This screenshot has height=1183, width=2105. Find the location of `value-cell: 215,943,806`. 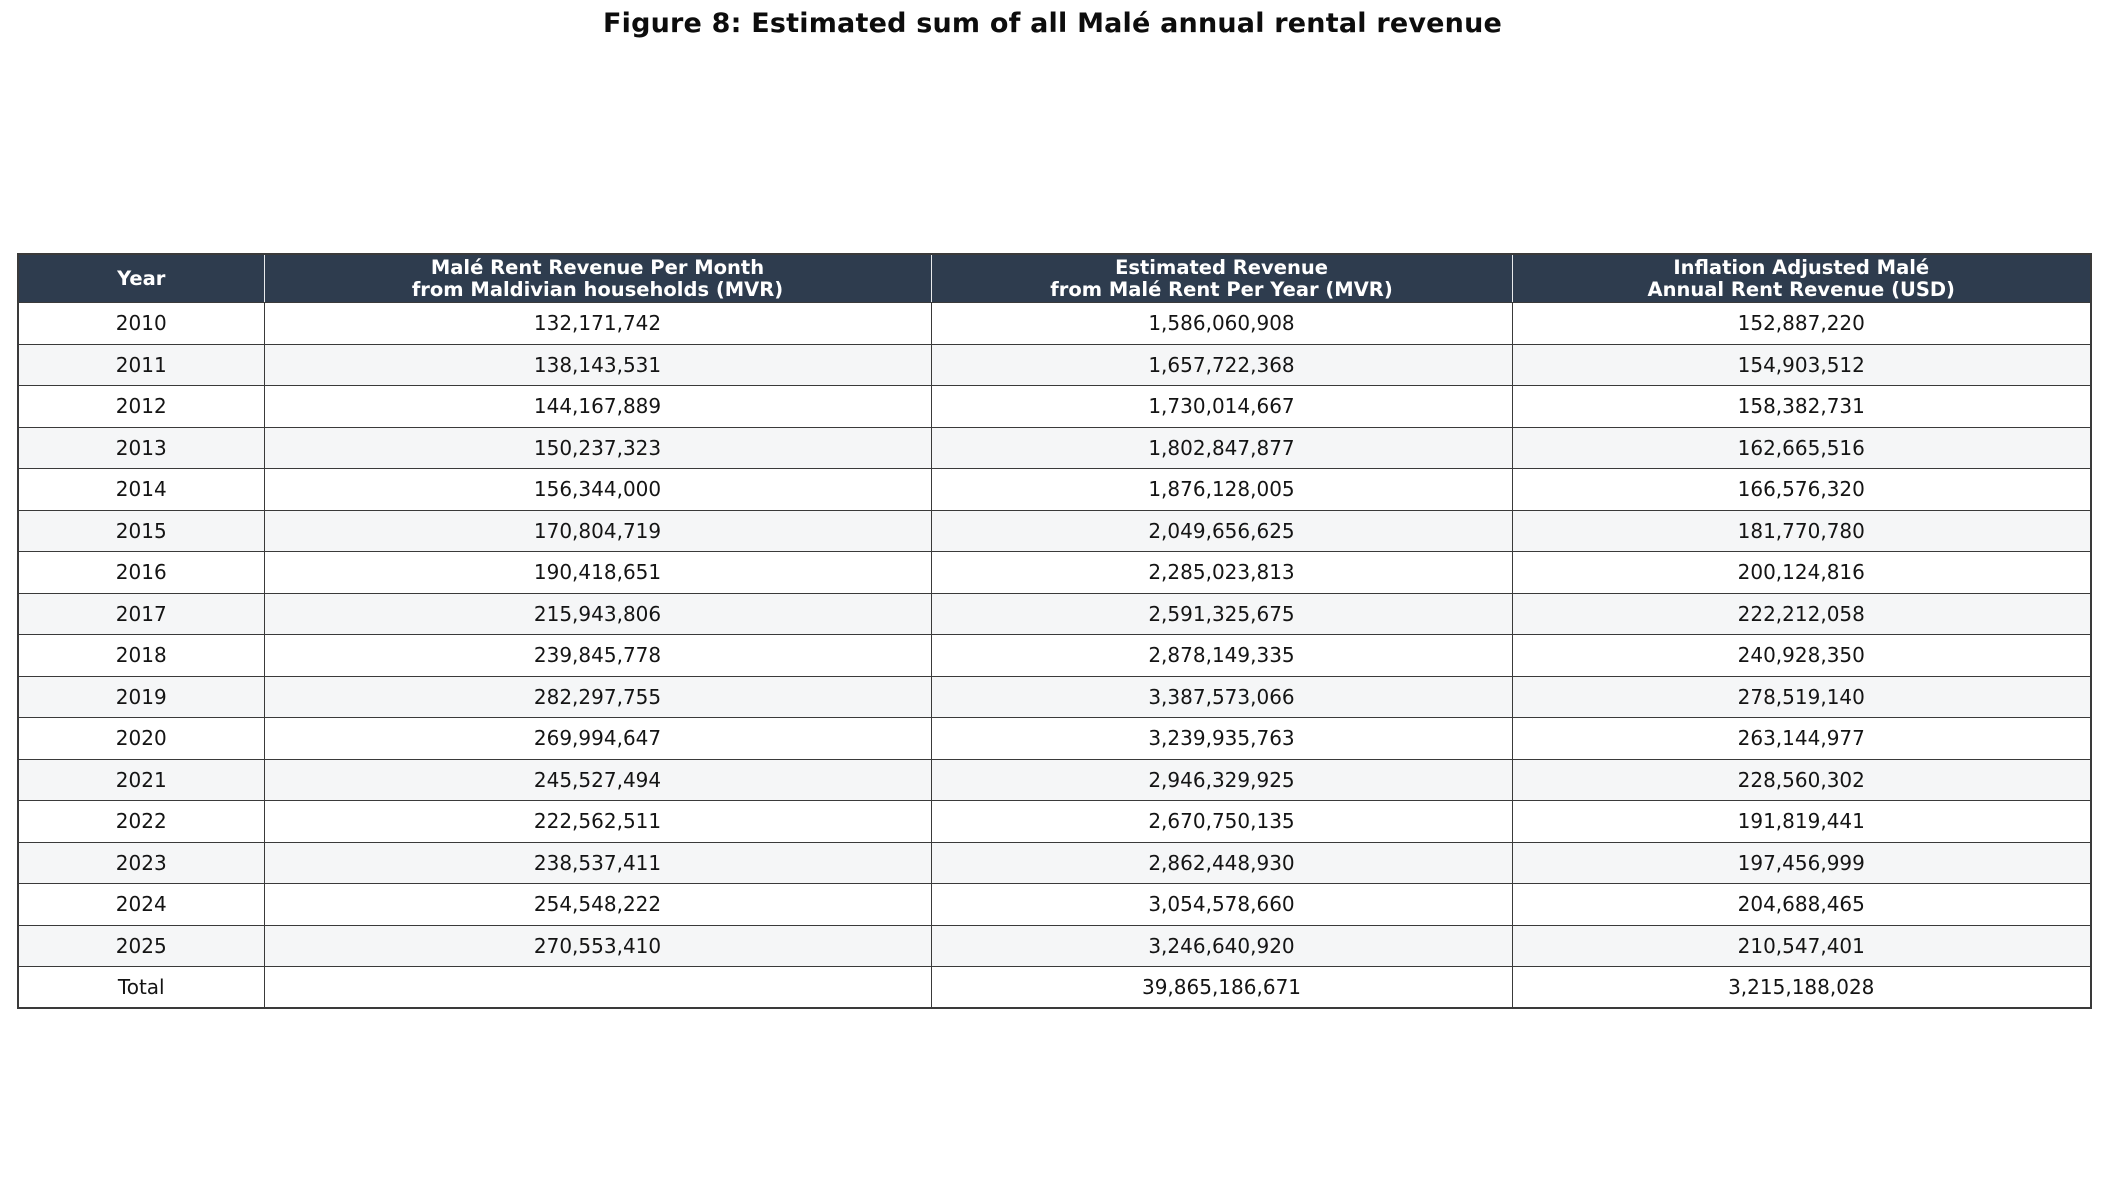

value-cell: 215,943,806 is located at coordinates (597, 613).